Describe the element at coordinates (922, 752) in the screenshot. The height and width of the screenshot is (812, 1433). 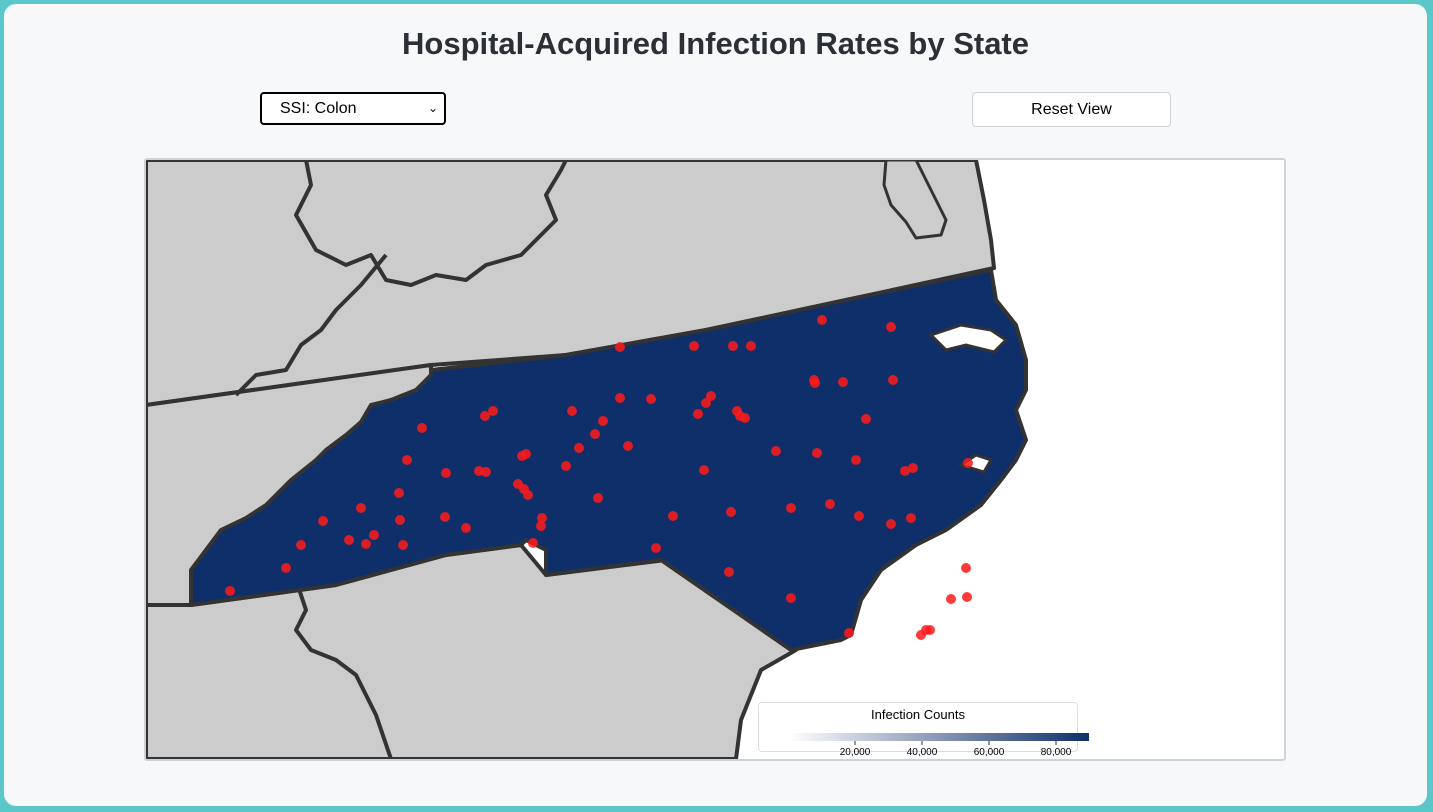
I see `legend-tick-label: 40,000` at that location.